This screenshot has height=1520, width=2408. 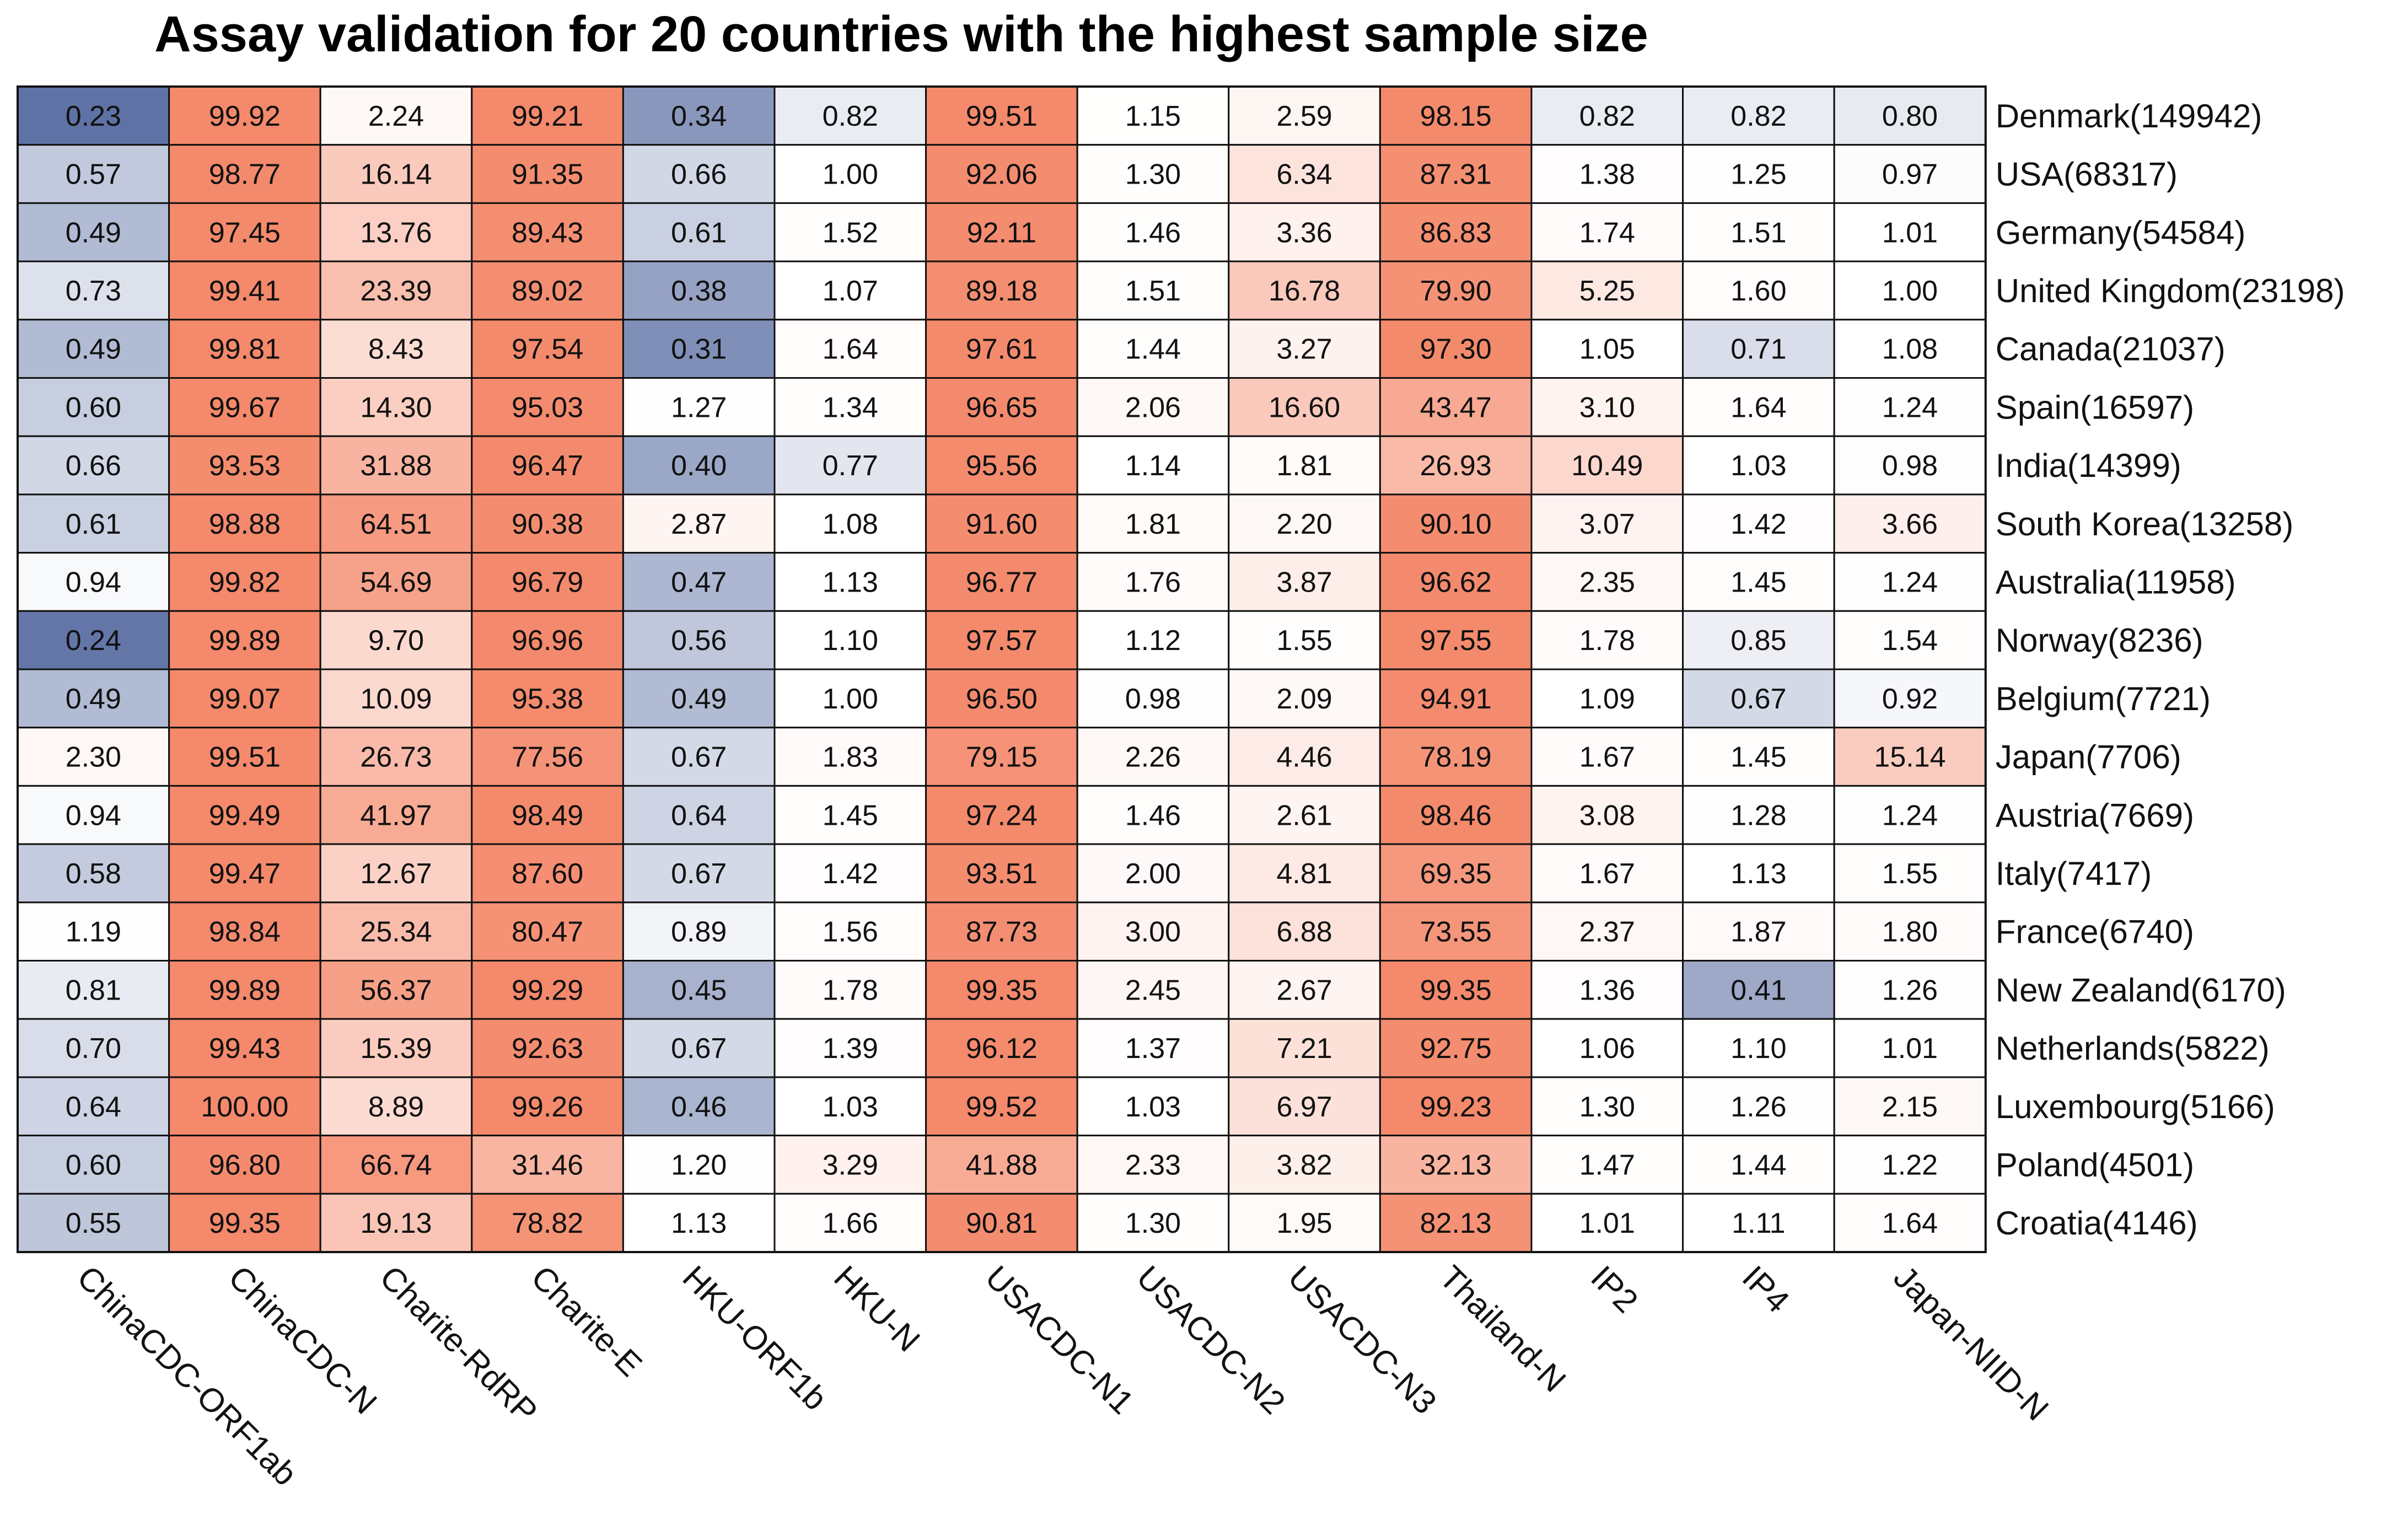 I want to click on cell-value-label: 12.67, so click(x=396, y=874).